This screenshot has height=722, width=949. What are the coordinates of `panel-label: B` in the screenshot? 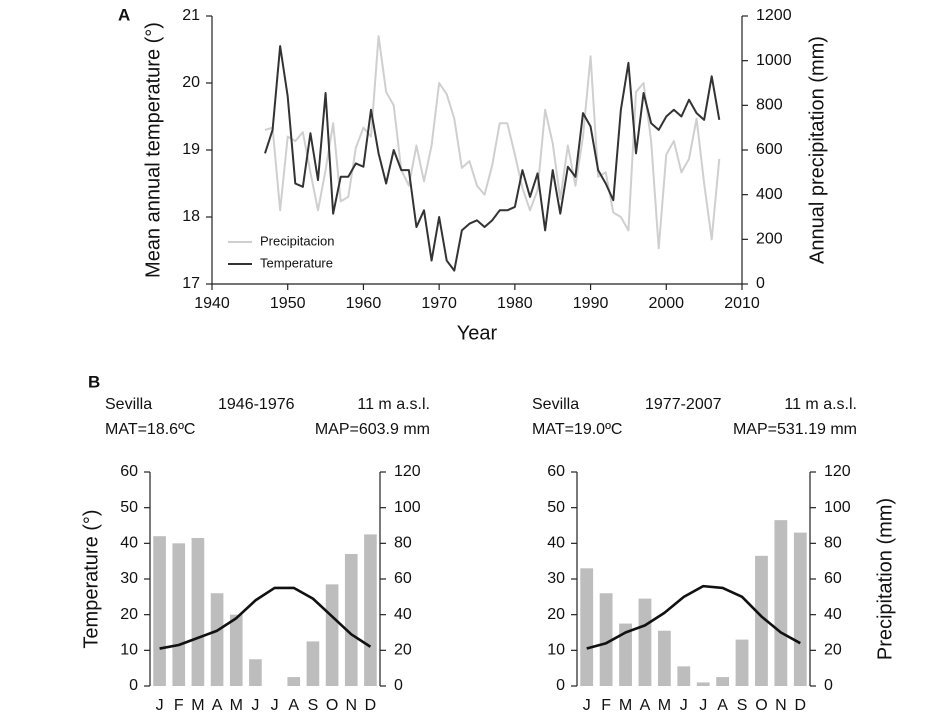 It's located at (94, 381).